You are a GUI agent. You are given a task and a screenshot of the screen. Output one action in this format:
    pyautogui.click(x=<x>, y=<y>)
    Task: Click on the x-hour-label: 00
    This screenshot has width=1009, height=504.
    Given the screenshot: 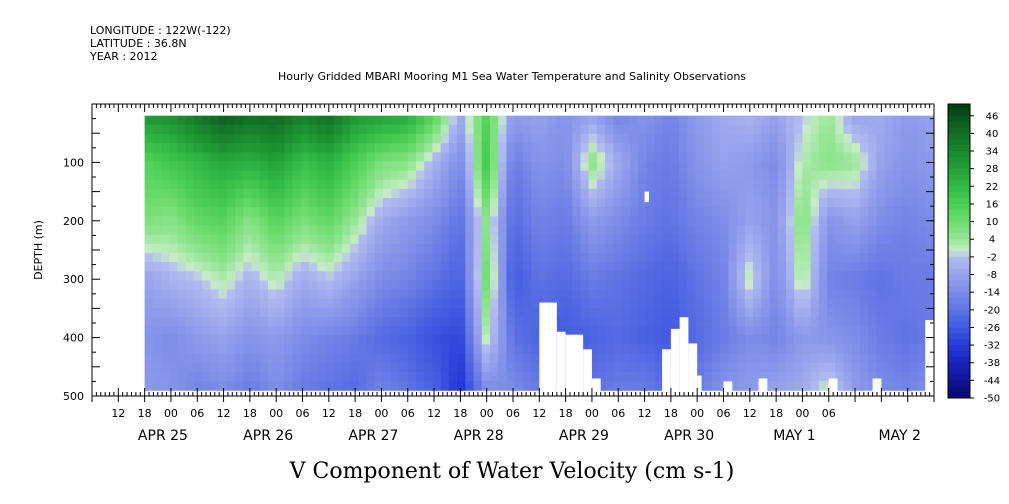 What is the action you would take?
    pyautogui.click(x=487, y=413)
    